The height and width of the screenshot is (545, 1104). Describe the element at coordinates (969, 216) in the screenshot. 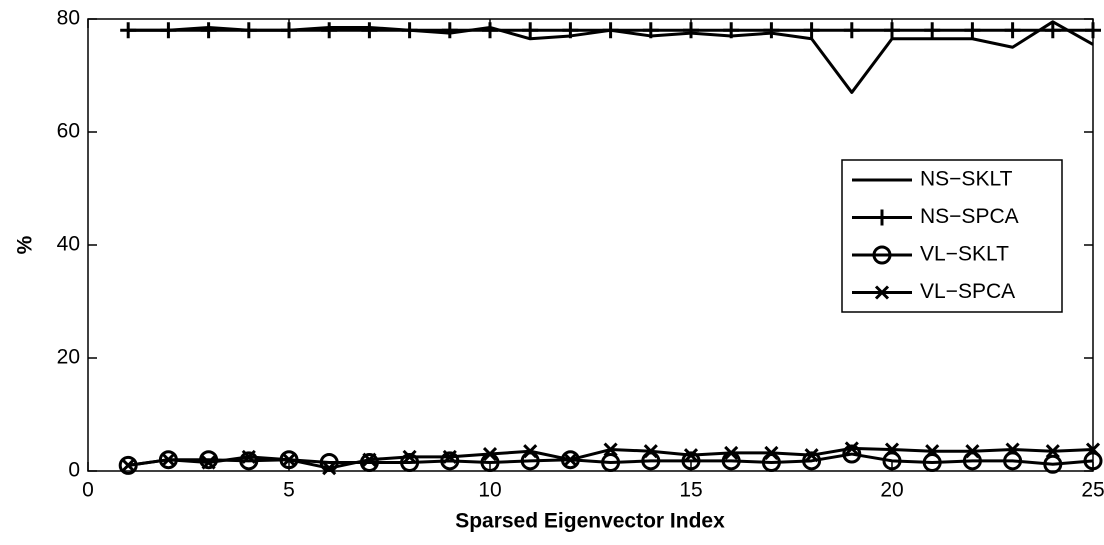

I see `legend-label: NS−SPCA` at that location.